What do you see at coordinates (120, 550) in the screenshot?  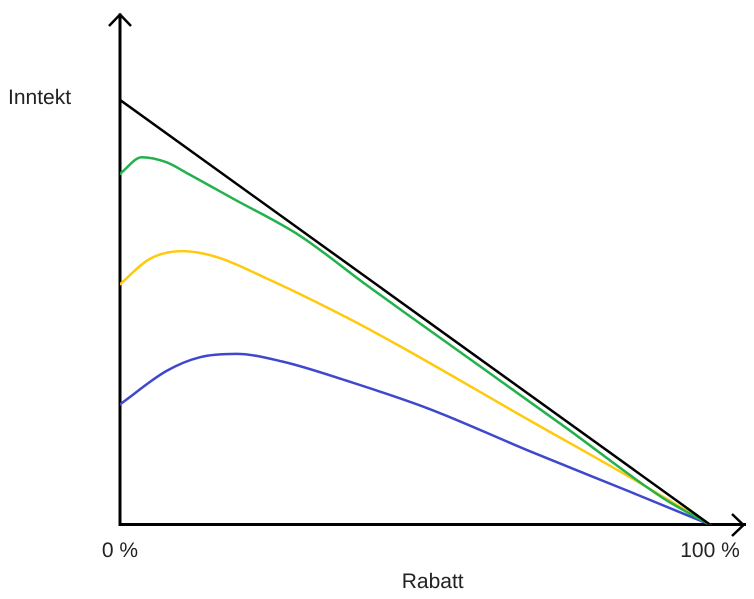 I see `x-tick-label: 0 %` at bounding box center [120, 550].